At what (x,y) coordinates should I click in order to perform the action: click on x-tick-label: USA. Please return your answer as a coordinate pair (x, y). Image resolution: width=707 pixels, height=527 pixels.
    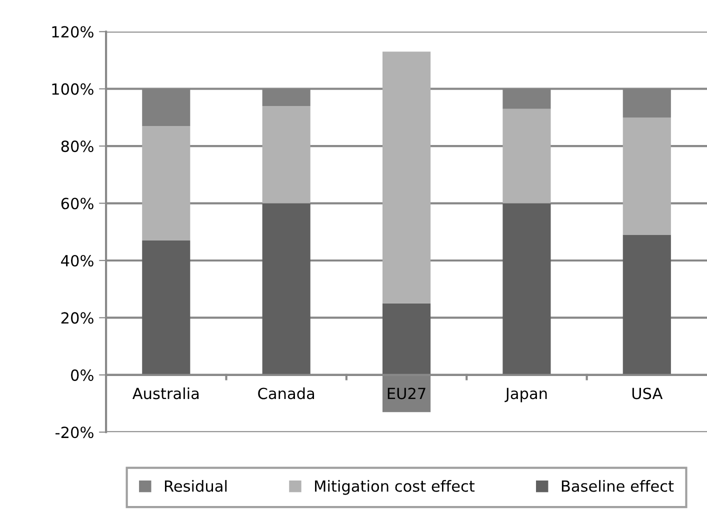
    Looking at the image, I should click on (647, 394).